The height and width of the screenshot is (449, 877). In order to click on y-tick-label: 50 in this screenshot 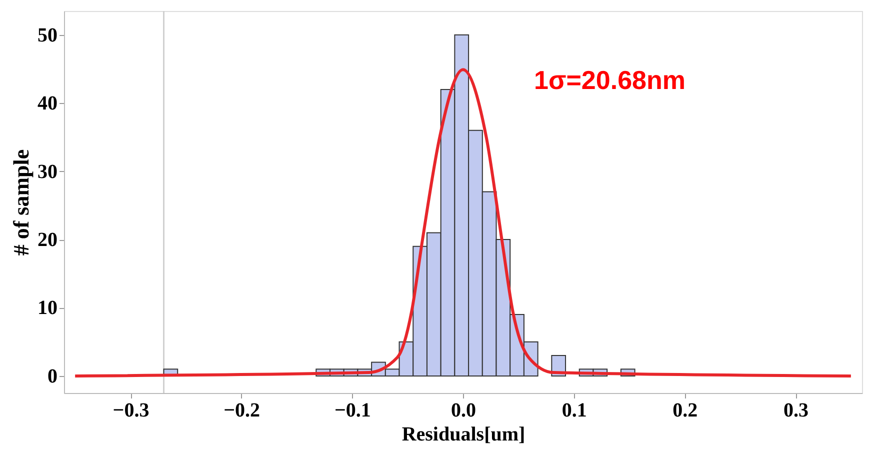, I will do `click(48, 35)`.